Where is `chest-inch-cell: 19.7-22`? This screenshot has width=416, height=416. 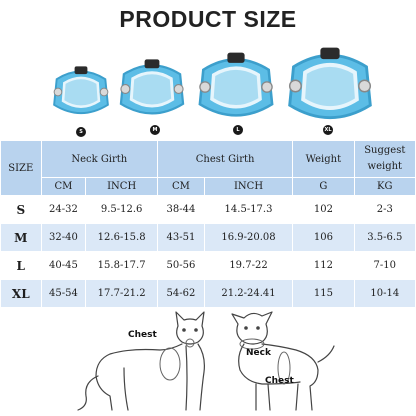
chest-inch-cell: 19.7-22 is located at coordinates (248, 265).